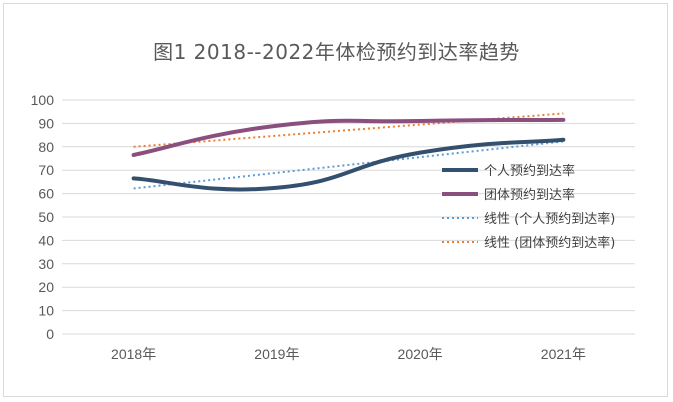  Describe the element at coordinates (276, 354) in the screenshot. I see `x-tick-label: 2019年` at that location.